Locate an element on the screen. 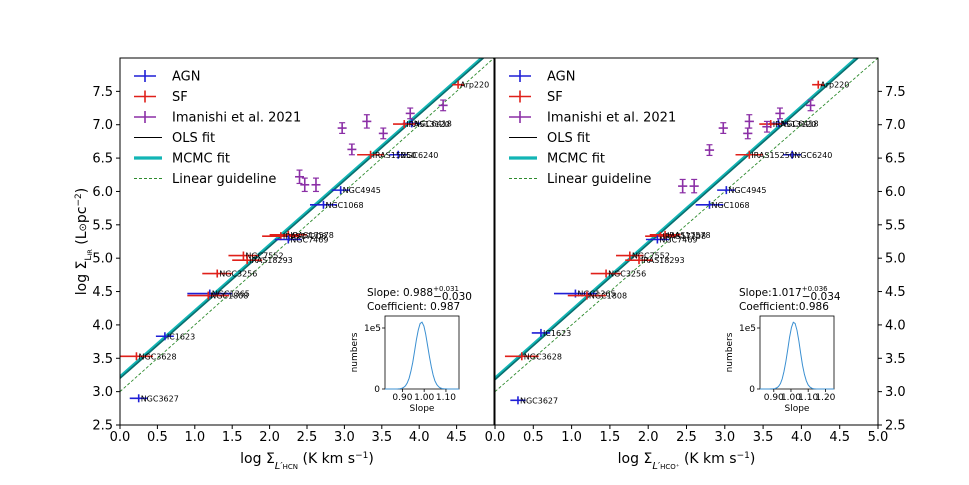  point-agn: NGC4945 is located at coordinates (356, 190).